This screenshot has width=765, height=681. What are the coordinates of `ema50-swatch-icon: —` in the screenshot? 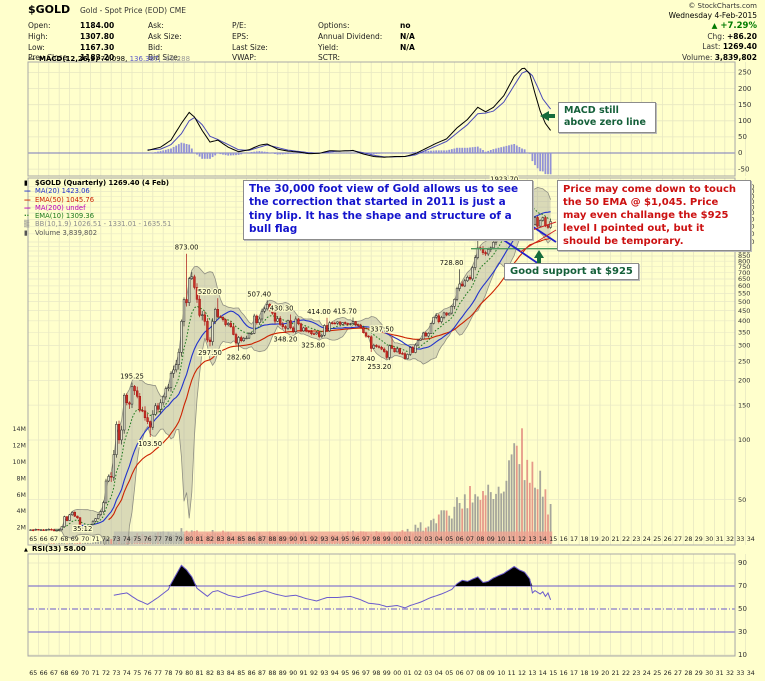 It's located at (27, 199).